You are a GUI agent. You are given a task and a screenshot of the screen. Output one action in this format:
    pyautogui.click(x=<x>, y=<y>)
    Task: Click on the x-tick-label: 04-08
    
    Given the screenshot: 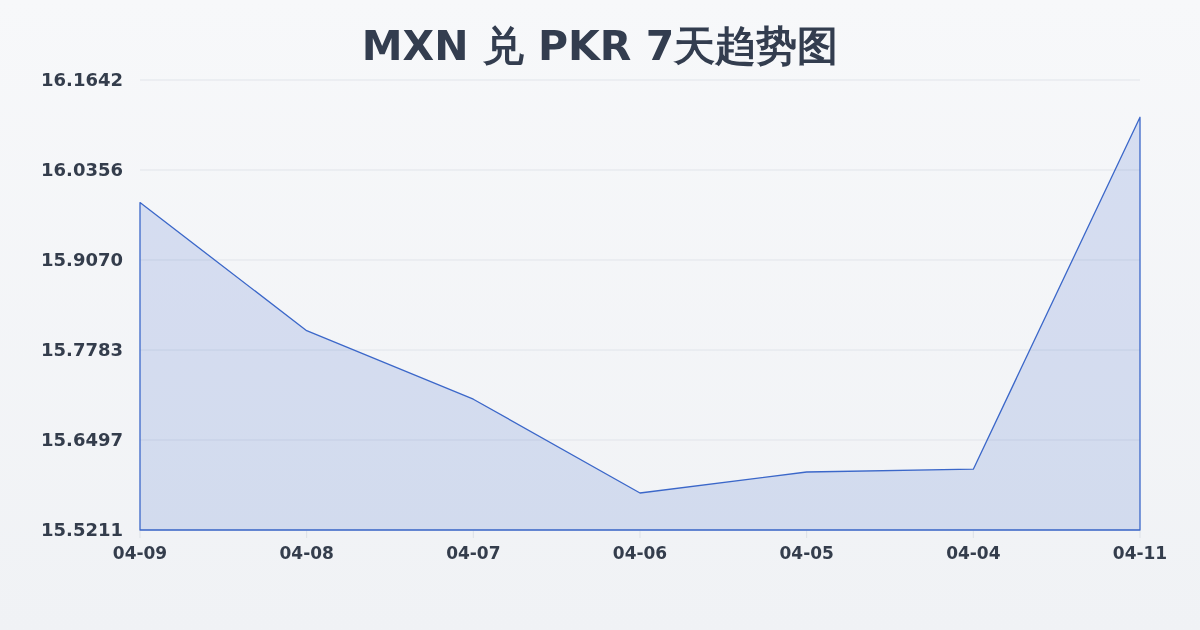 What is the action you would take?
    pyautogui.click(x=306, y=553)
    